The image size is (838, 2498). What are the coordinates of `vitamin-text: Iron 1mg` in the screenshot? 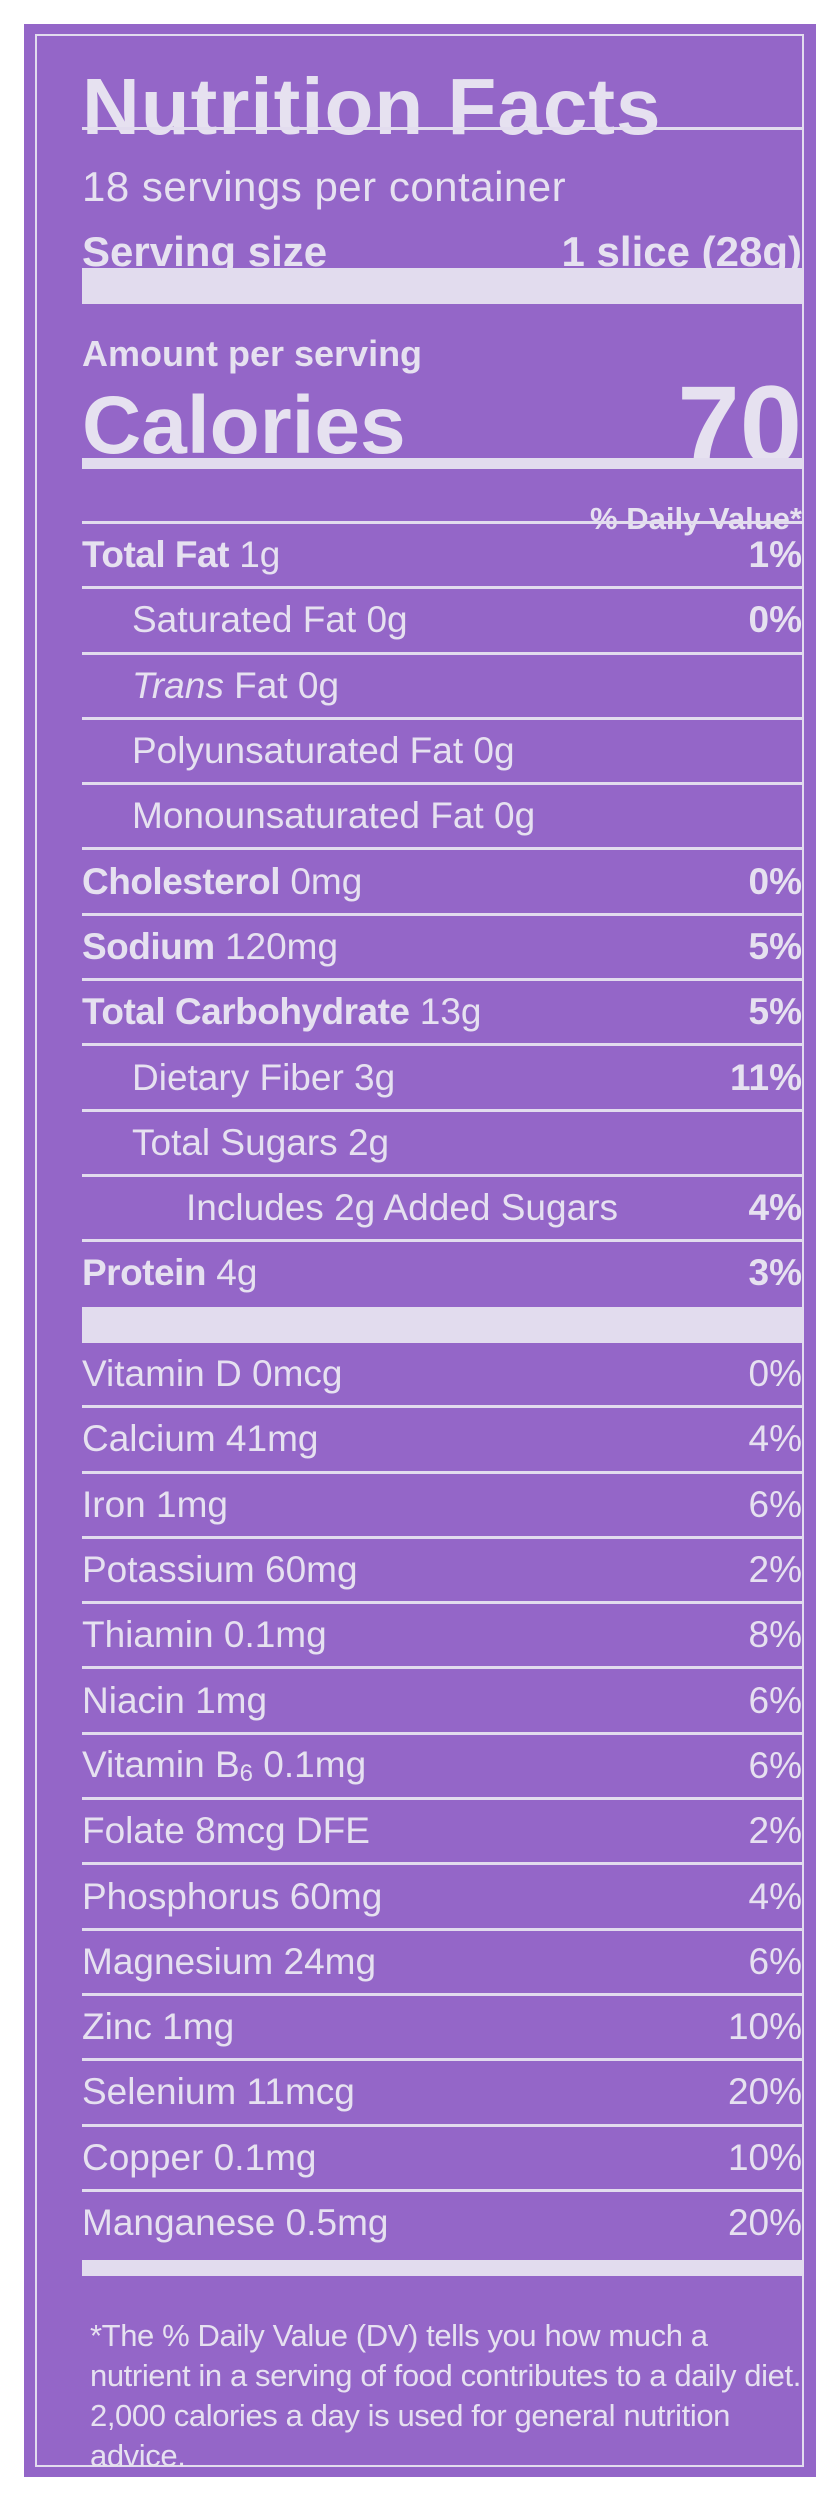 It's located at (155, 1504).